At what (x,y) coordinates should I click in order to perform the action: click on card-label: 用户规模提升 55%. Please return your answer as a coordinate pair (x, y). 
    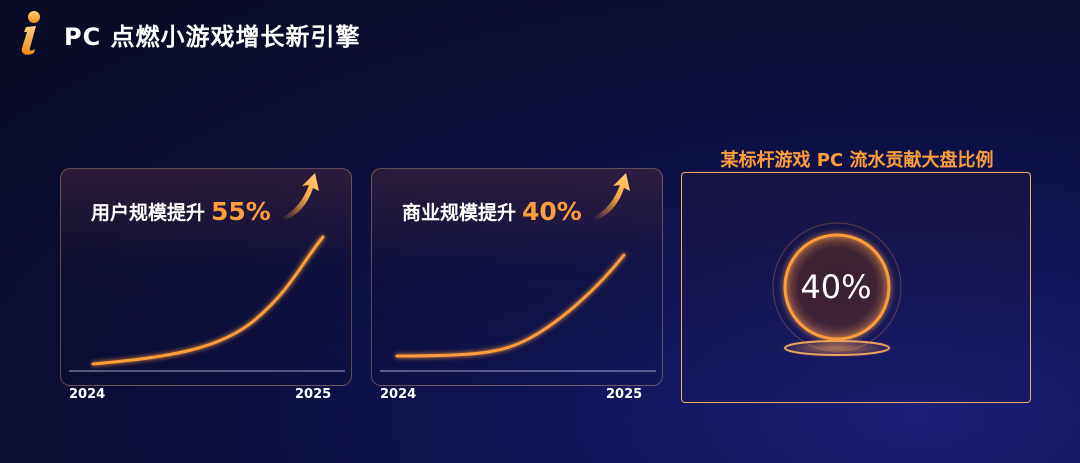
    Looking at the image, I should click on (181, 211).